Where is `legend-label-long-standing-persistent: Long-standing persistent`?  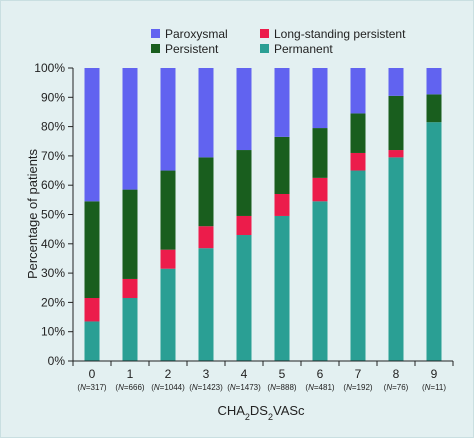 legend-label-long-standing-persistent: Long-standing persistent is located at coordinates (340, 34).